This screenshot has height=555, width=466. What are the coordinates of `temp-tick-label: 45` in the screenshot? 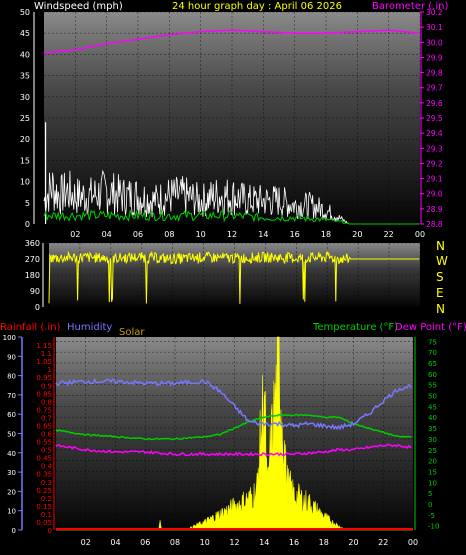 It's located at (432, 407).